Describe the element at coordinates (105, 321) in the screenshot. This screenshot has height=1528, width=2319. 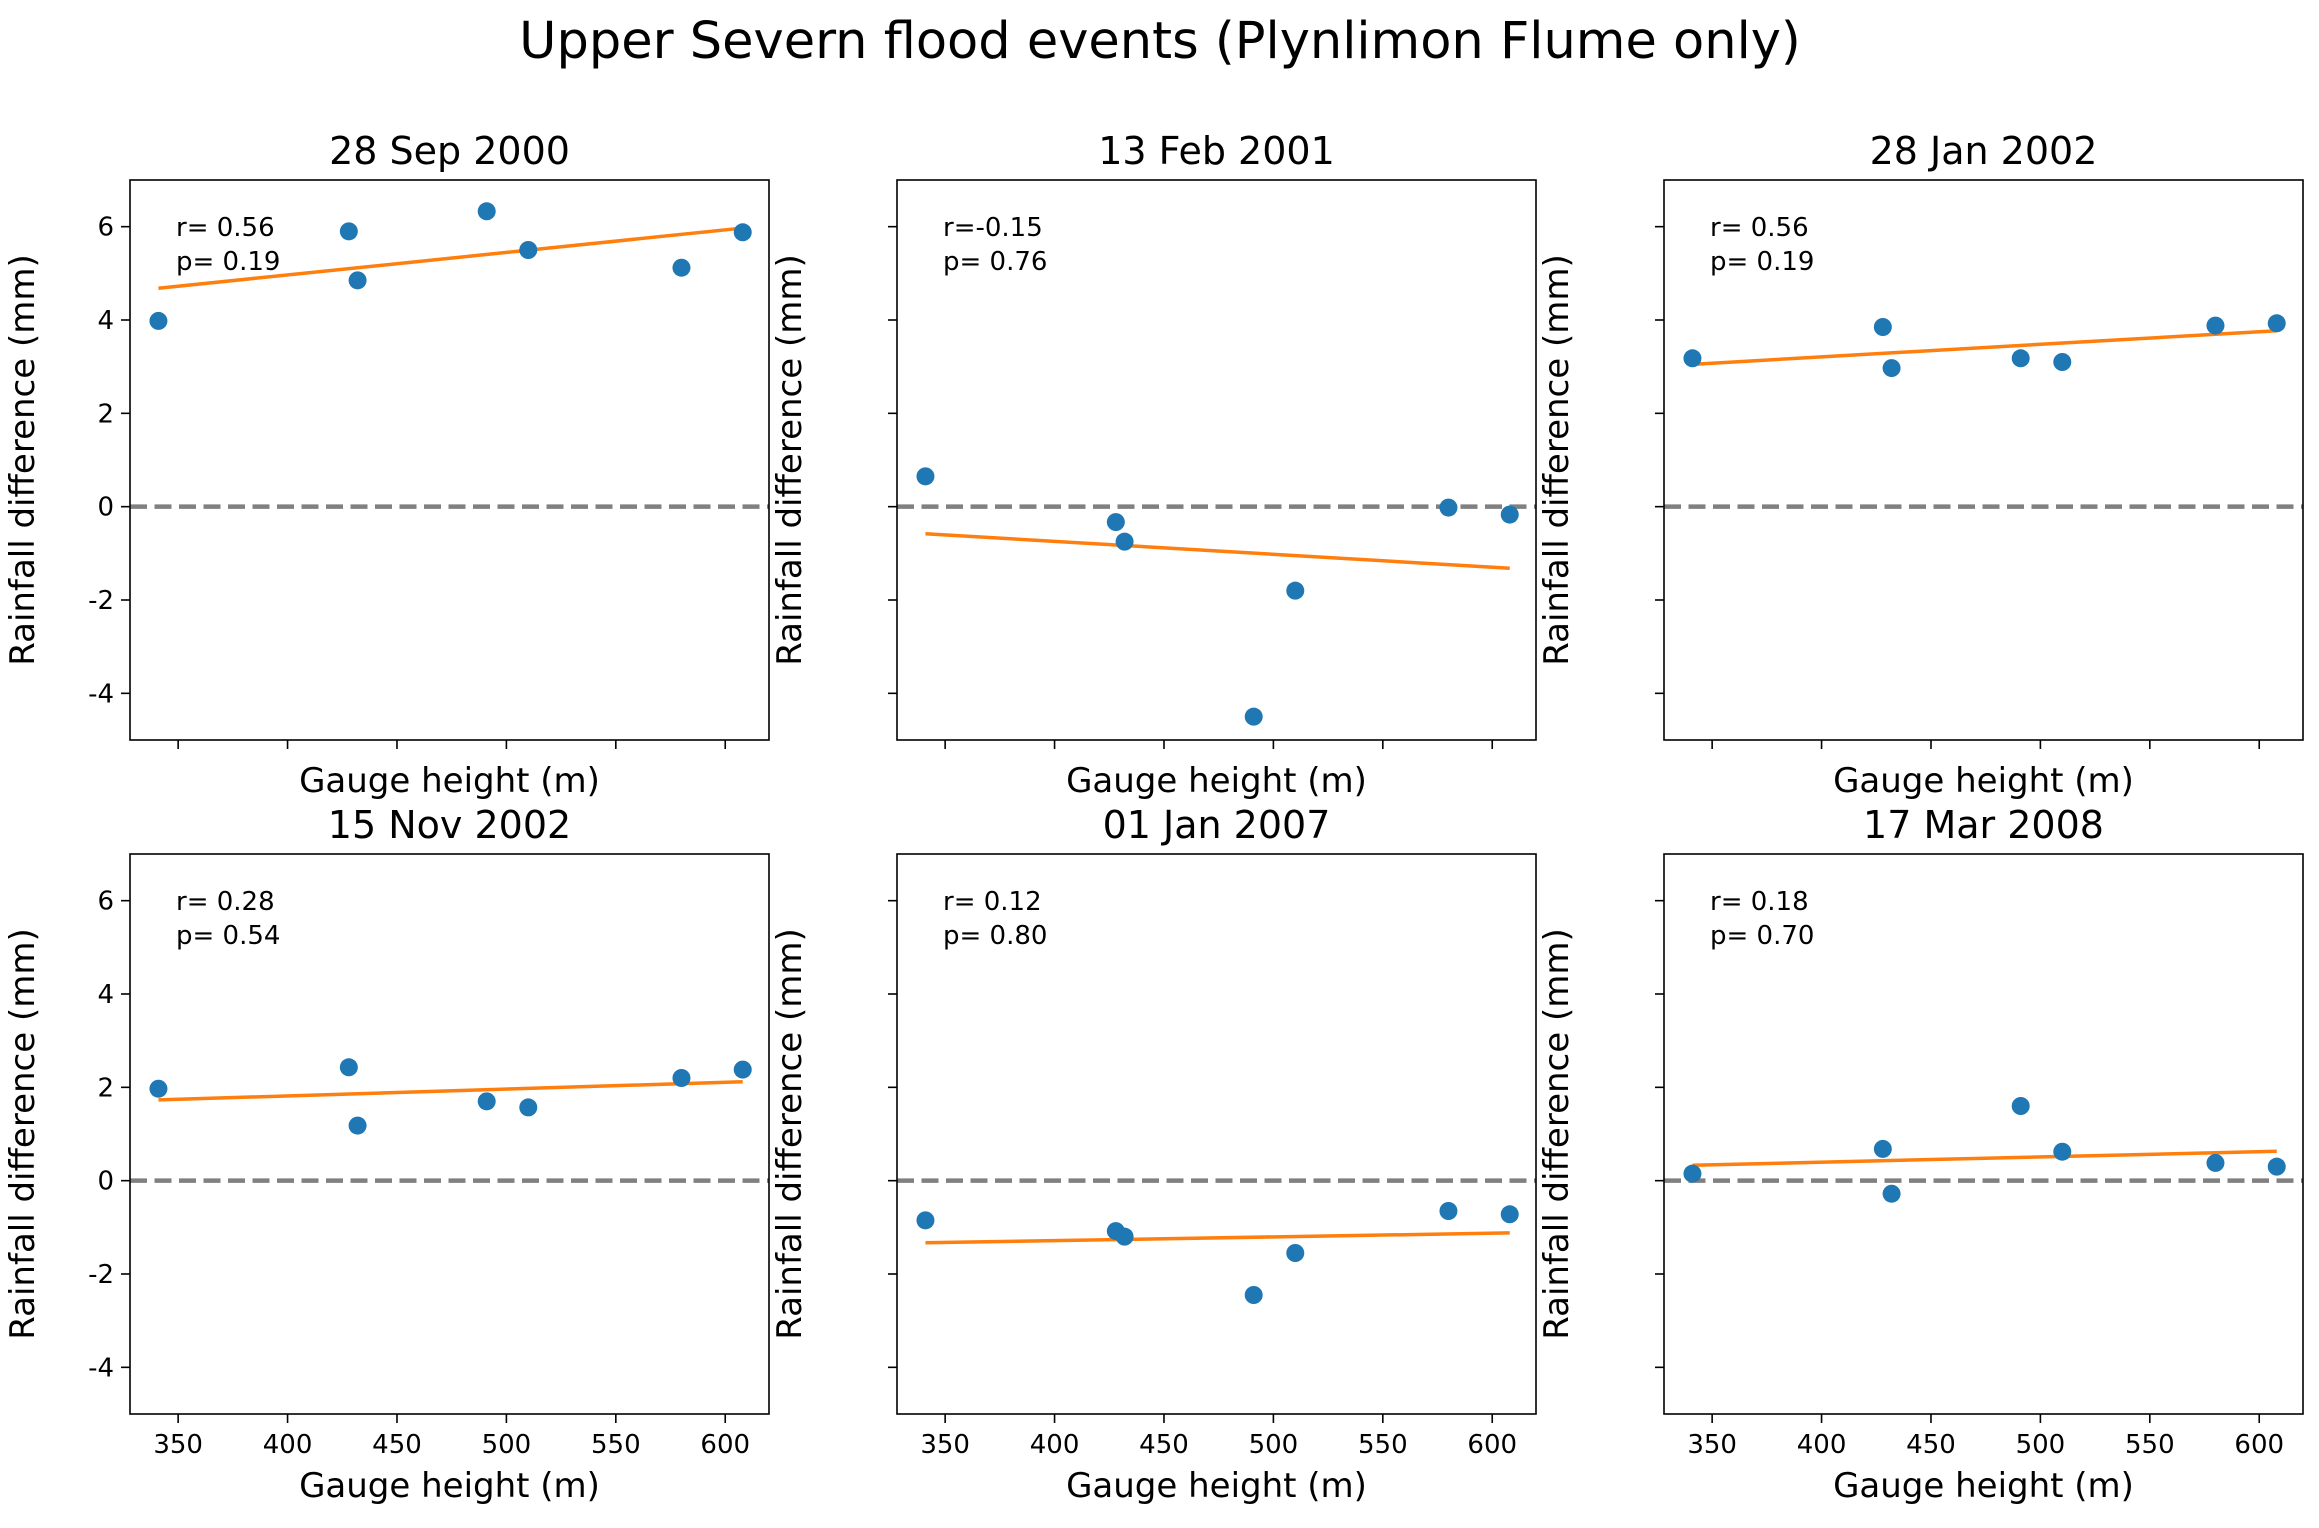
I see `y-tick-label: 4` at that location.